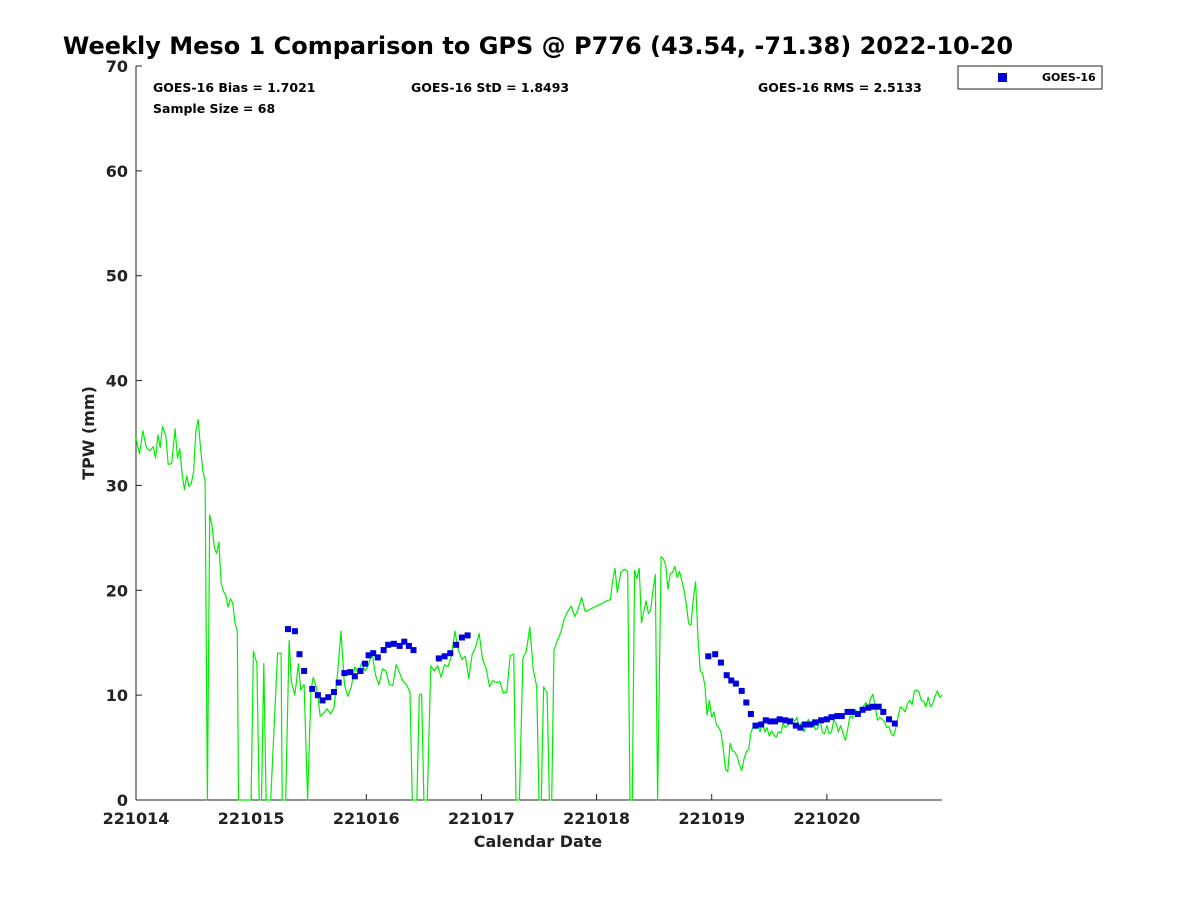 The height and width of the screenshot is (900, 1200). What do you see at coordinates (117, 485) in the screenshot?
I see `y-tick-label: 30` at bounding box center [117, 485].